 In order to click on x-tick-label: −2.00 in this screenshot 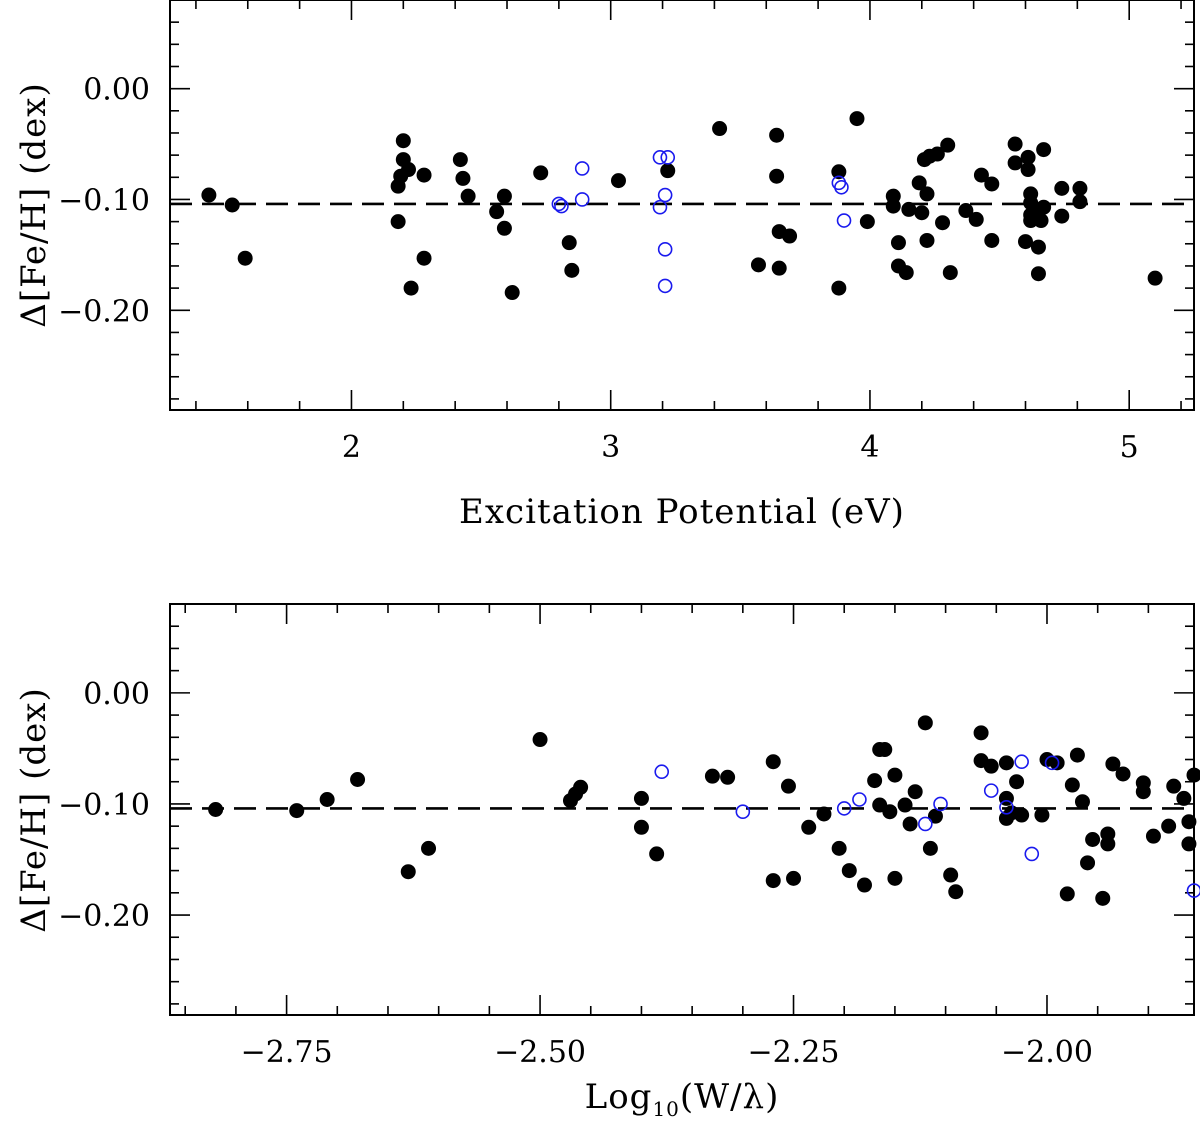, I will do `click(1047, 1052)`.